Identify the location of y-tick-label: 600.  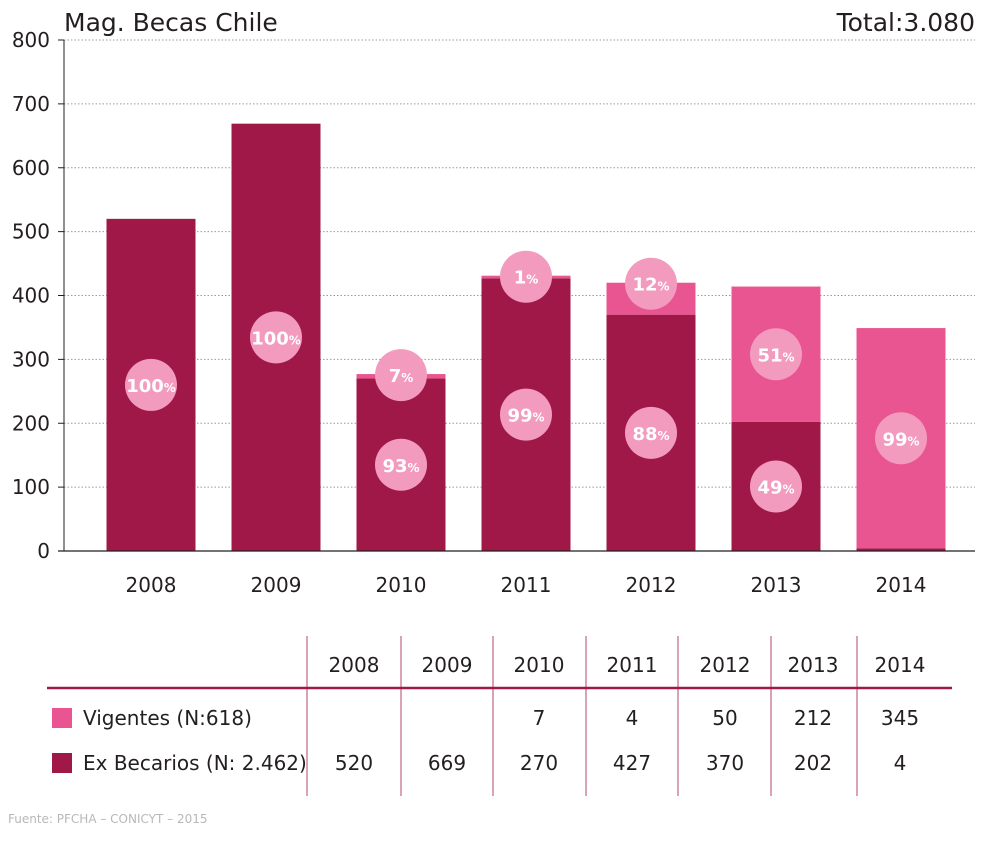
(31, 168).